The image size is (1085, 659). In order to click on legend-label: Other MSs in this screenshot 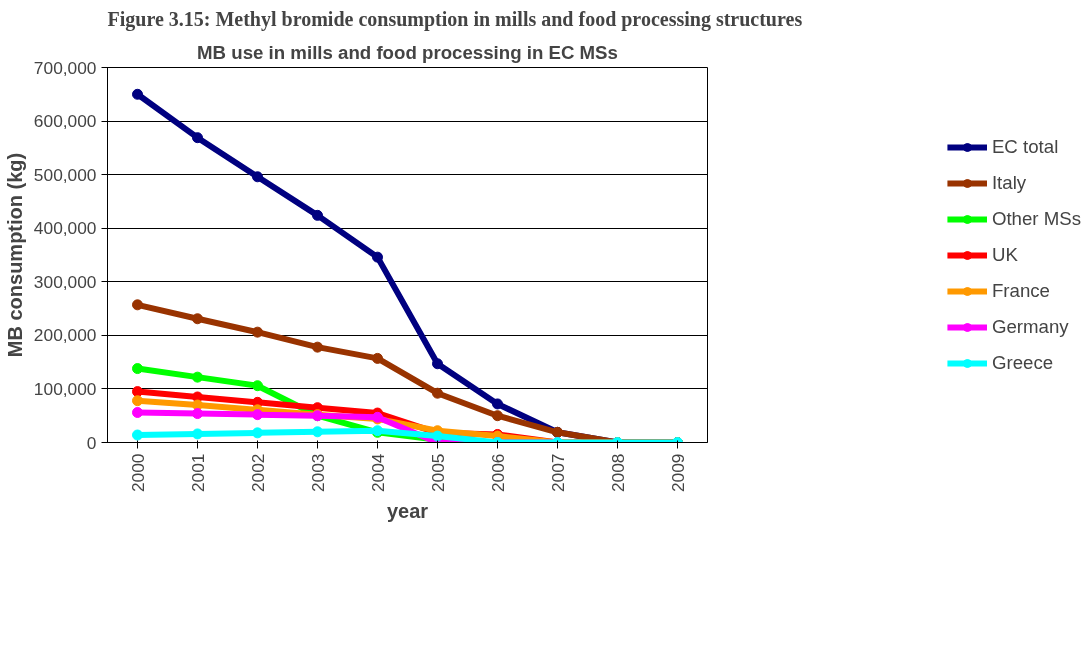, I will do `click(1036, 218)`.